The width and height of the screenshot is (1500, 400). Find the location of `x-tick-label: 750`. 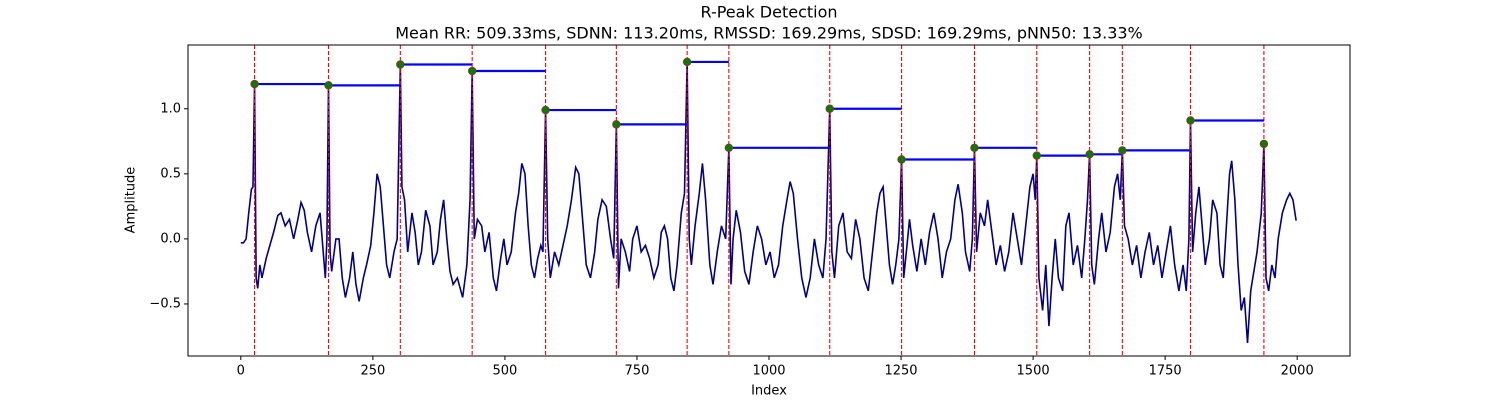

x-tick-label: 750 is located at coordinates (637, 371).